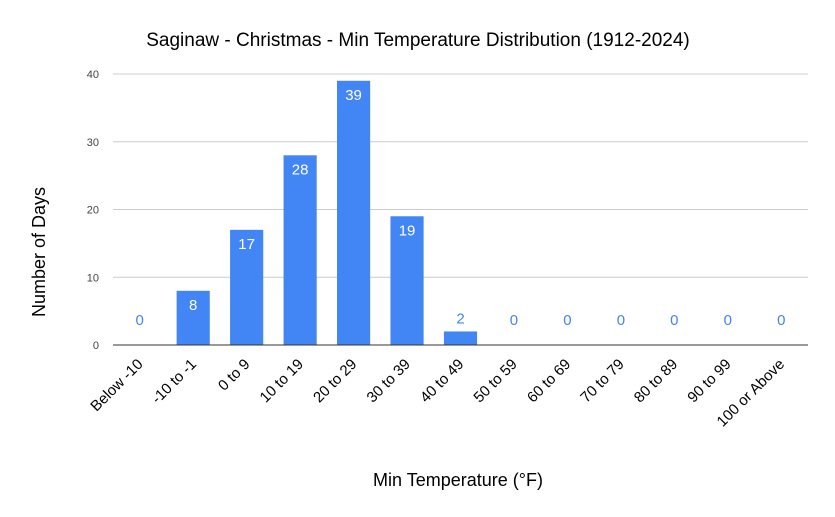 The width and height of the screenshot is (835, 517). Describe the element at coordinates (93, 278) in the screenshot. I see `y-tick-label: 10` at that location.